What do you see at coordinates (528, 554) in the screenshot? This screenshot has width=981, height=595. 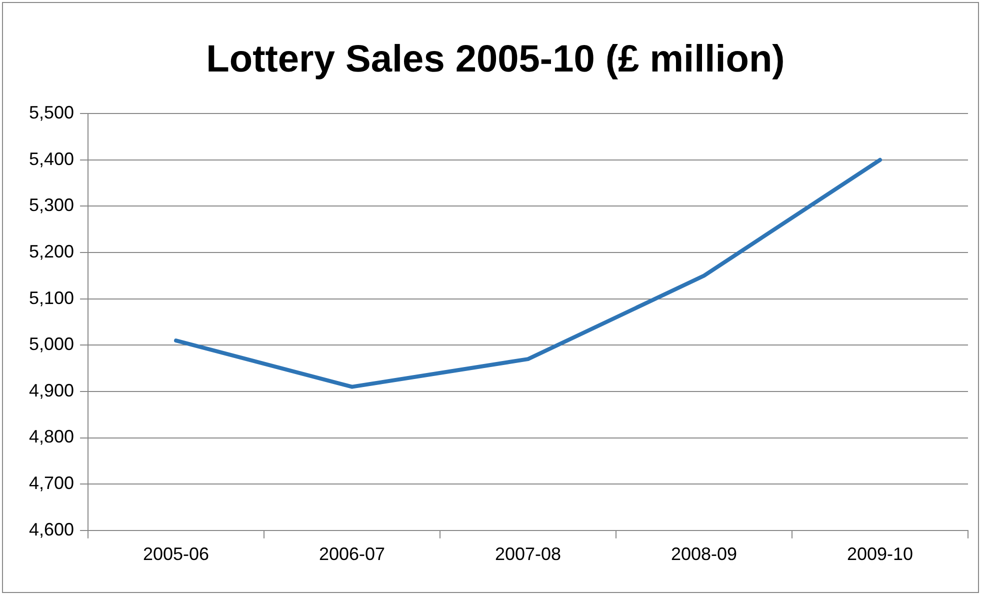 I see `x-tick-label: 2007-08` at bounding box center [528, 554].